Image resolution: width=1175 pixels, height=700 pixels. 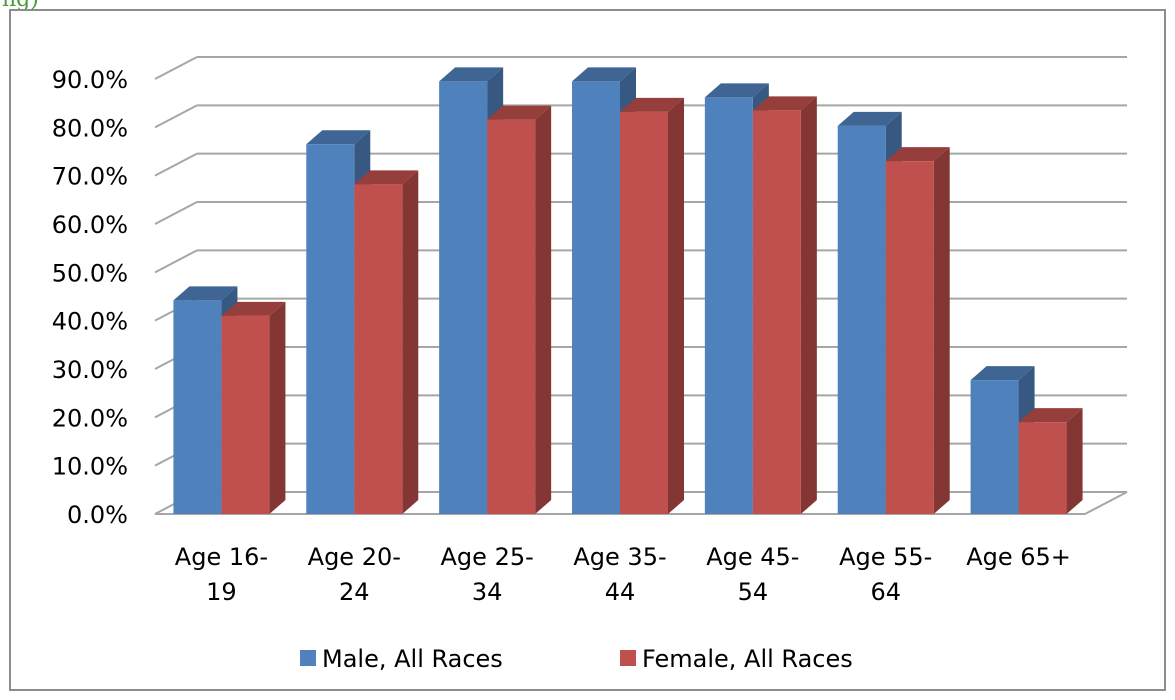 I want to click on y-tick-label: 10.0%, so click(x=90, y=467).